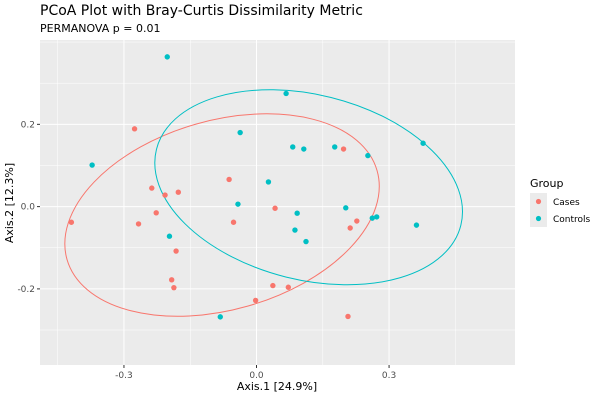 This screenshot has height=400, width=600. I want to click on chart-subtitle: PERMANOVA p = 0.01, so click(100, 28).